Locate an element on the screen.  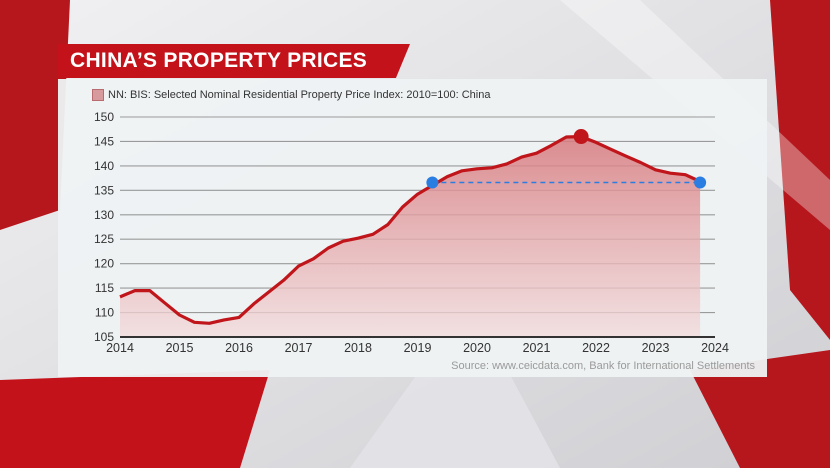
x-tick-label: 2023 is located at coordinates (656, 348).